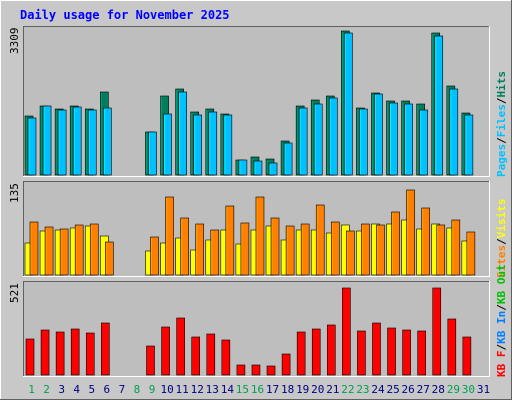  What do you see at coordinates (107, 389) in the screenshot?
I see `x-label-day-6: 6` at bounding box center [107, 389].